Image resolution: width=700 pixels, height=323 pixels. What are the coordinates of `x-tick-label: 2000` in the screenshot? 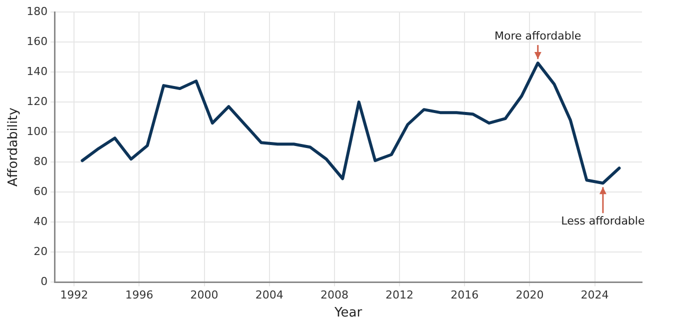 It's located at (204, 295).